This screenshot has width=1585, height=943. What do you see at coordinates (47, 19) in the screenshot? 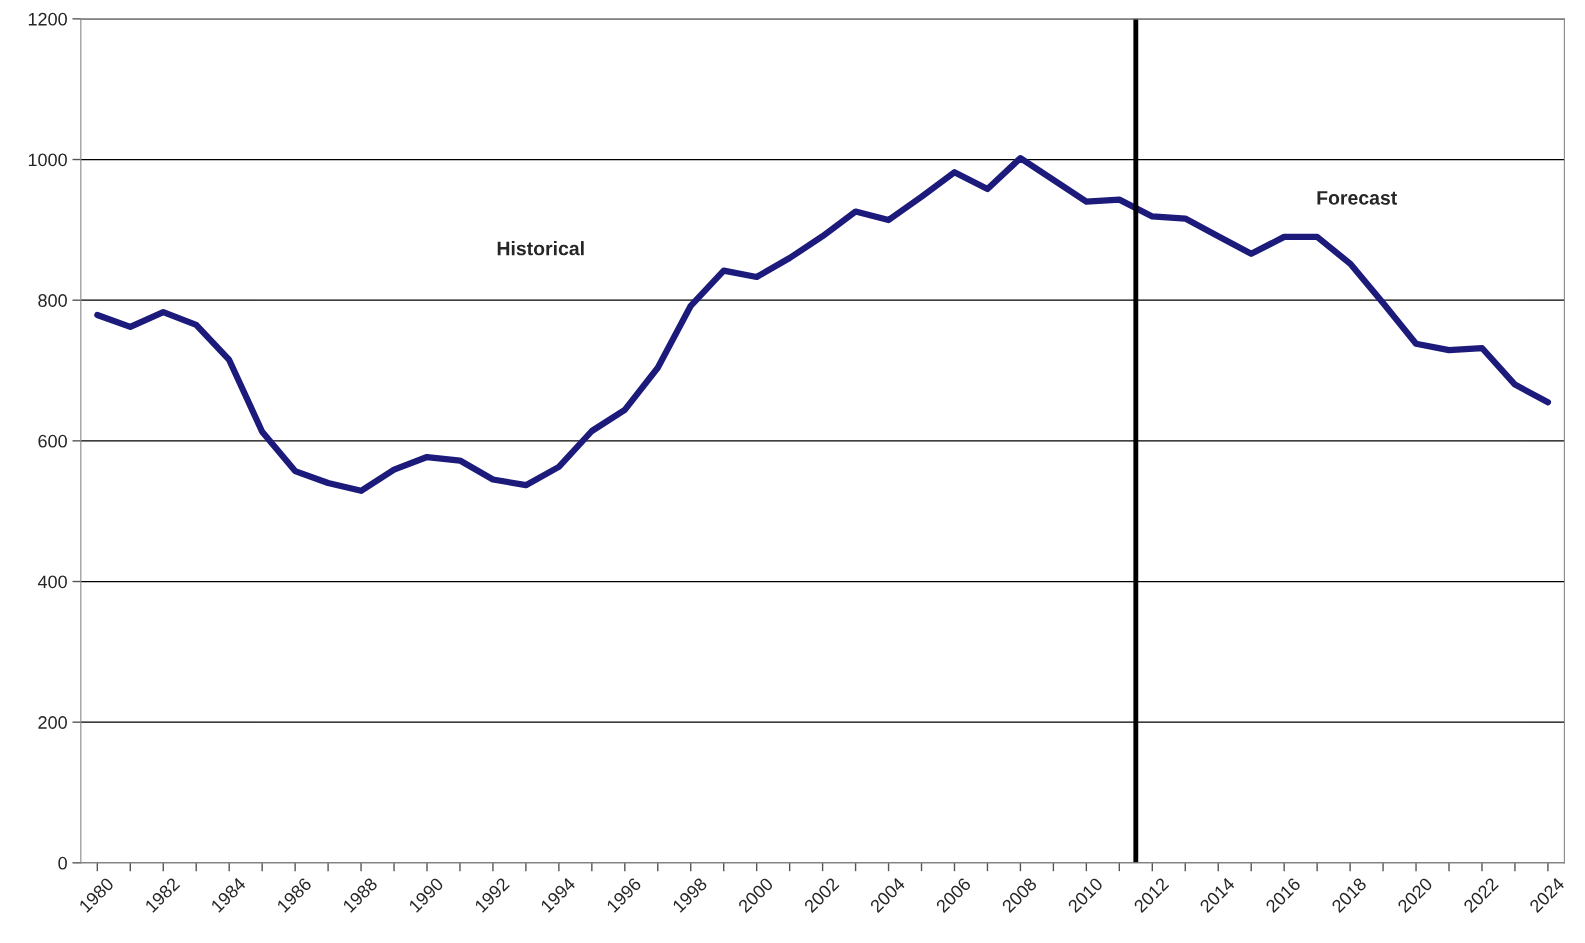
I see `y-tick-label: 1200` at bounding box center [47, 19].